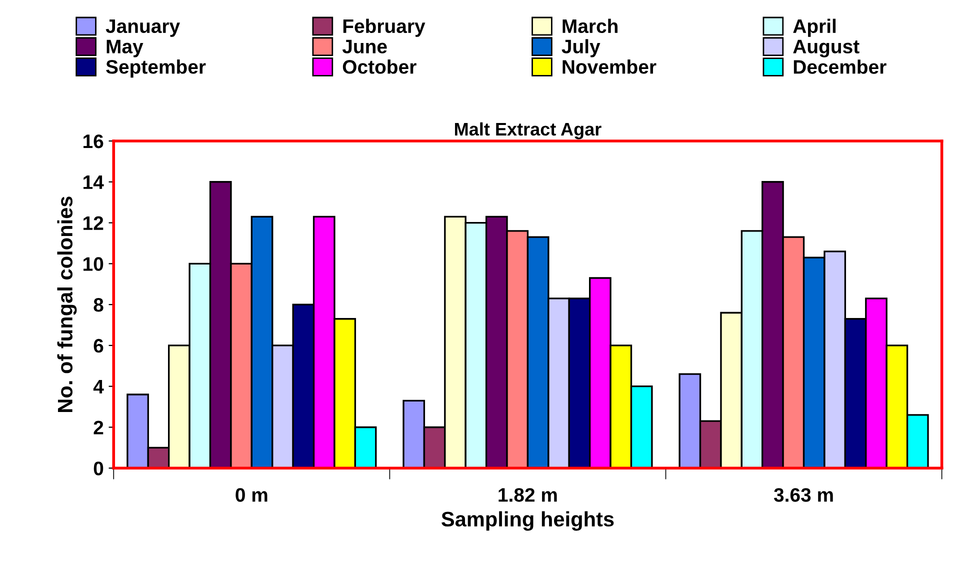  What do you see at coordinates (156, 69) in the screenshot?
I see `legend-label: September` at bounding box center [156, 69].